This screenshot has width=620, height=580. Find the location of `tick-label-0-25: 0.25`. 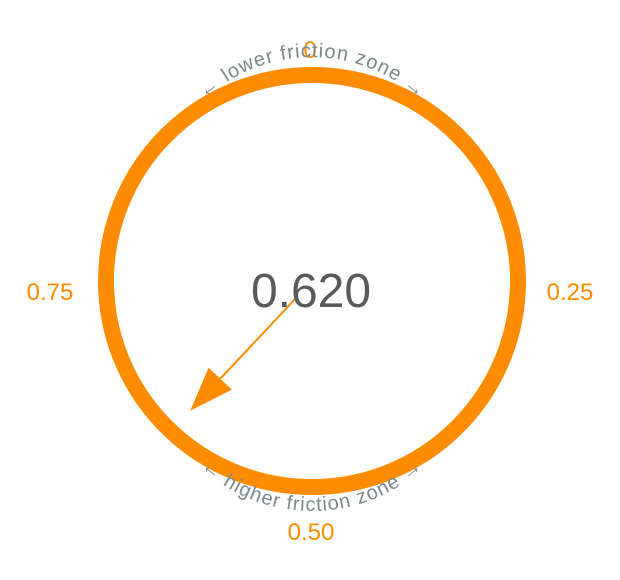

tick-label-0-25: 0.25 is located at coordinates (570, 292).